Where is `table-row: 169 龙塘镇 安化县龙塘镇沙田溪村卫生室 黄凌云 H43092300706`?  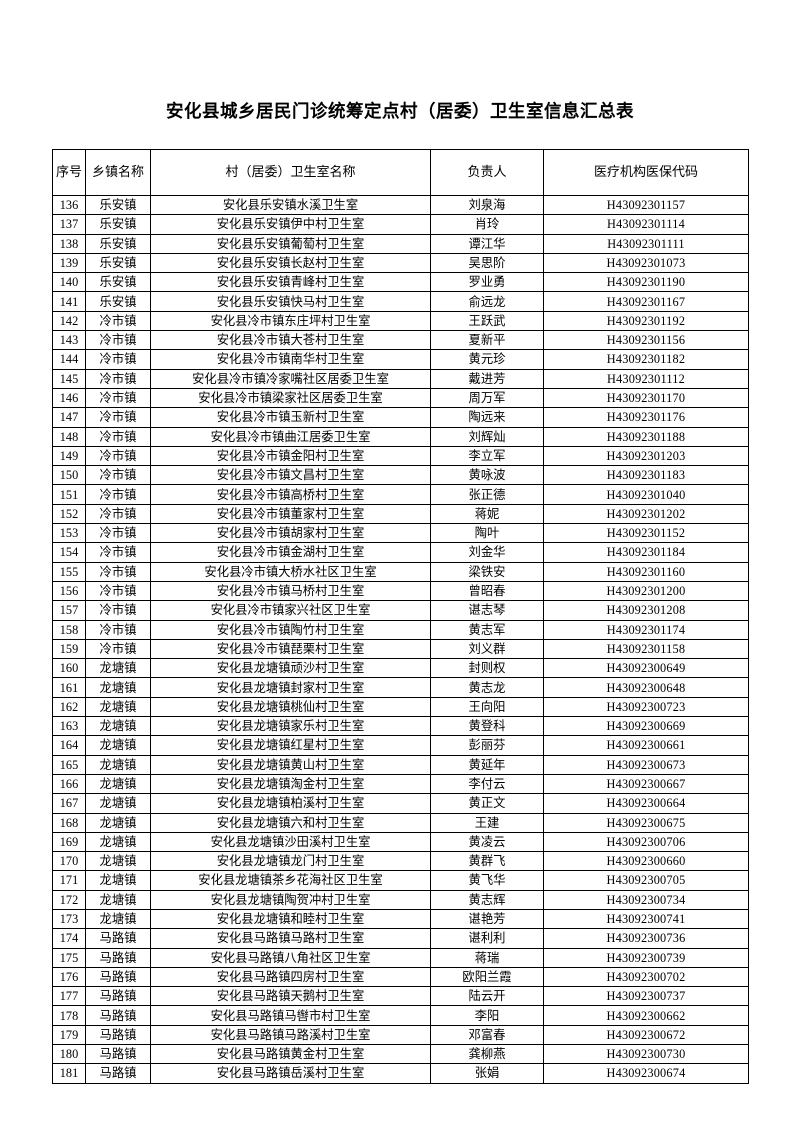
table-row: 169 龙塘镇 安化县龙塘镇沙田溪村卫生室 黄凌云 H43092300706 is located at coordinates (400, 842).